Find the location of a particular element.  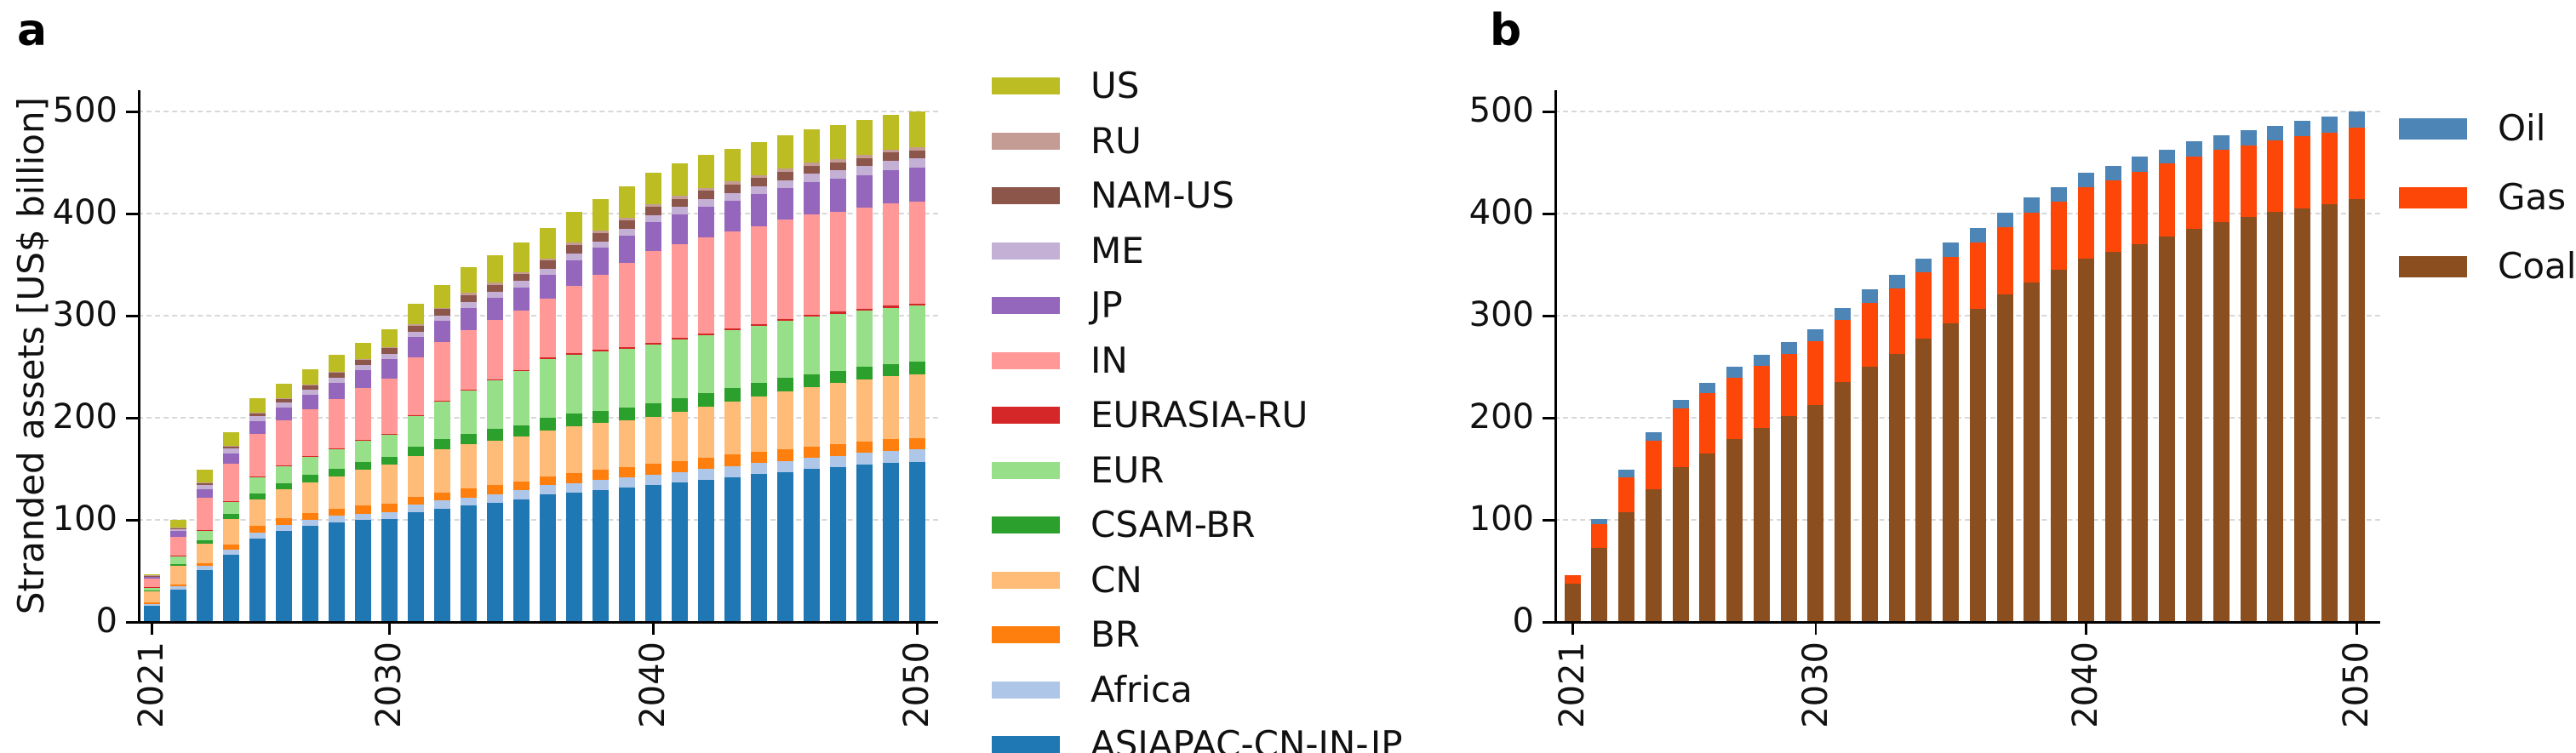

stacked-bar-2047 is located at coordinates (837, 373).